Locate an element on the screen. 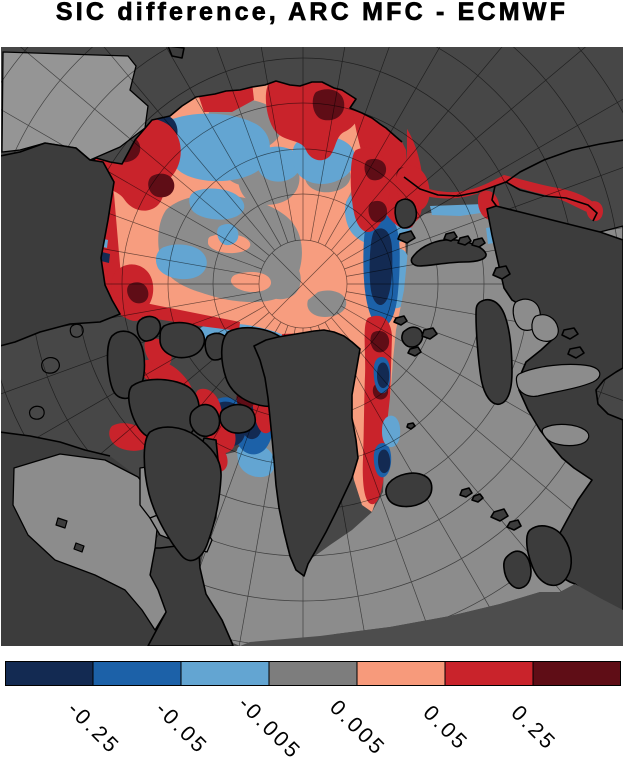 This screenshot has height=762, width=624. svg-text: -0.25 is located at coordinates (94, 728).